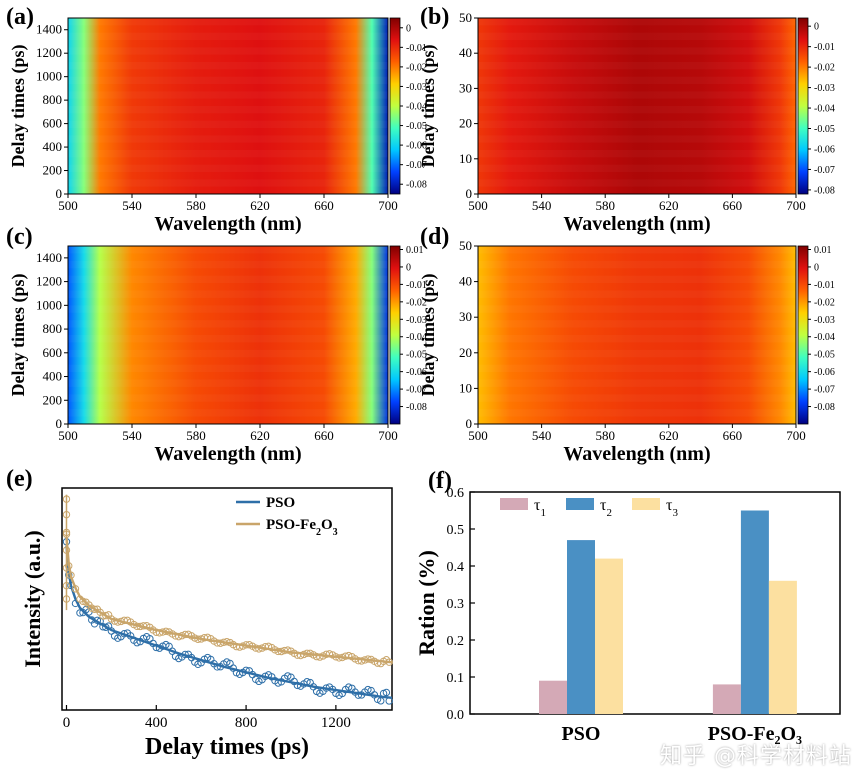  Describe the element at coordinates (733, 205) in the screenshot. I see `x-tick-label: 660` at that location.